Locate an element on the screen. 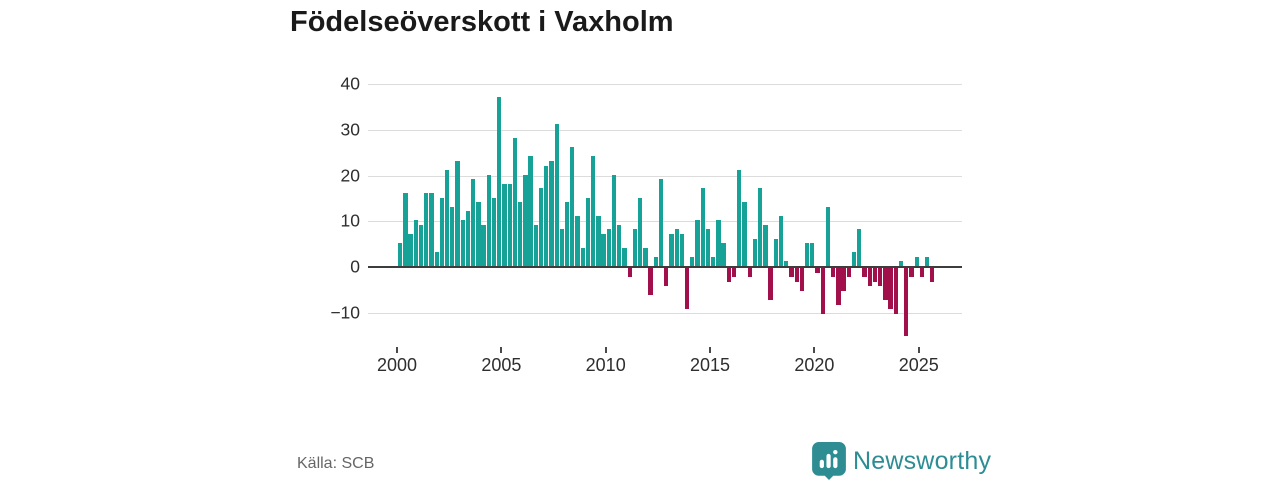 The width and height of the screenshot is (1280, 480). source-note: Källa: SCB is located at coordinates (336, 463).